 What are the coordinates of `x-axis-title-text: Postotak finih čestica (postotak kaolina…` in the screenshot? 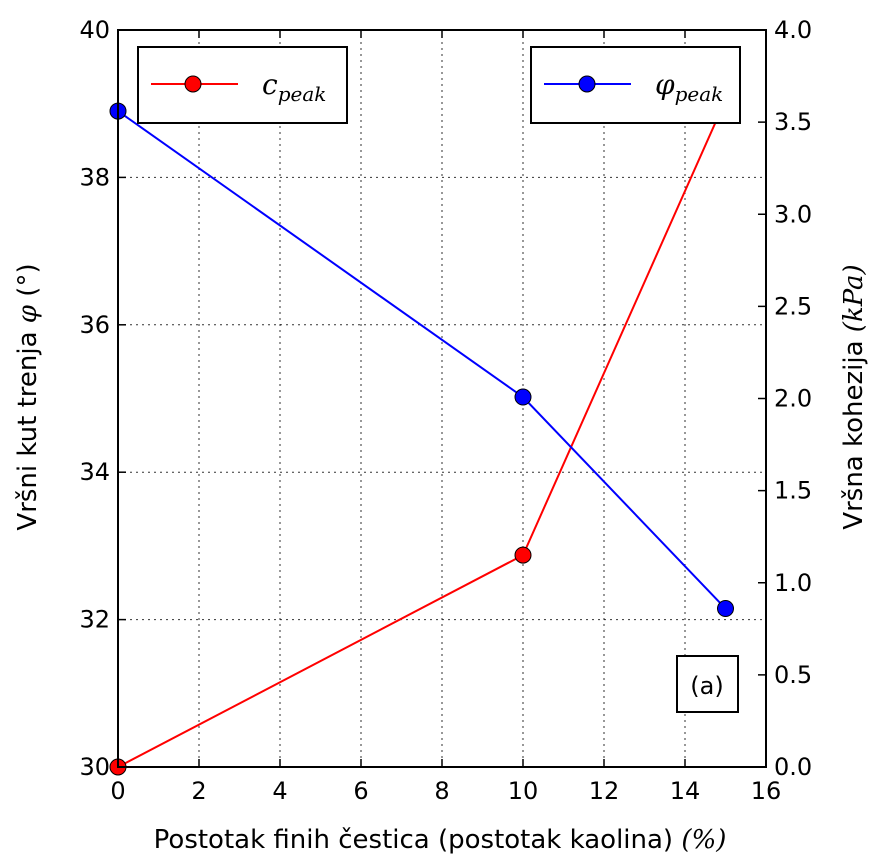 It's located at (413, 840).